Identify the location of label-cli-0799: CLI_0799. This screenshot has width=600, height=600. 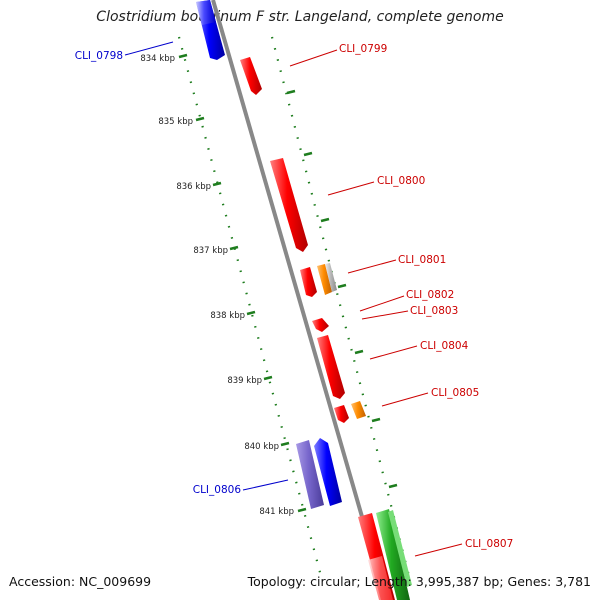
(363, 49).